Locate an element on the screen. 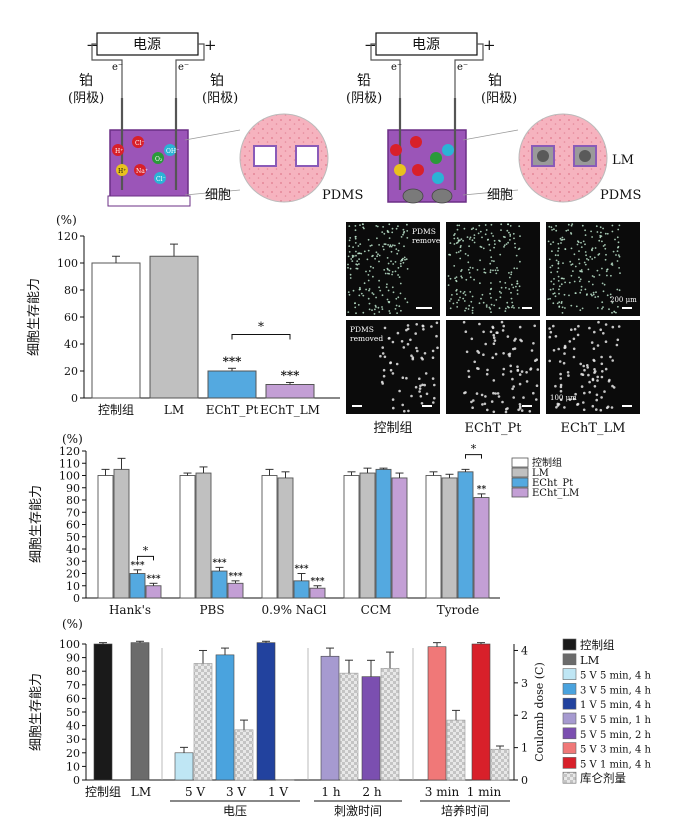  legend-label: 5 V 5 min, 1 h is located at coordinates (616, 720).